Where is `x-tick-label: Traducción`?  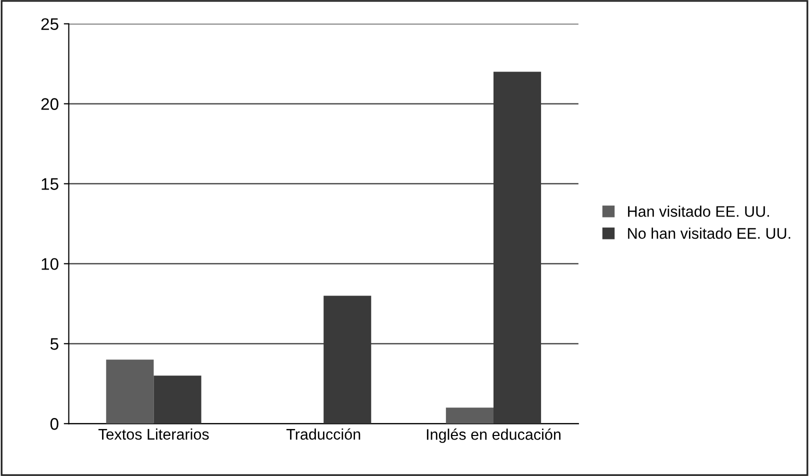 x-tick-label: Traducción is located at coordinates (323, 434).